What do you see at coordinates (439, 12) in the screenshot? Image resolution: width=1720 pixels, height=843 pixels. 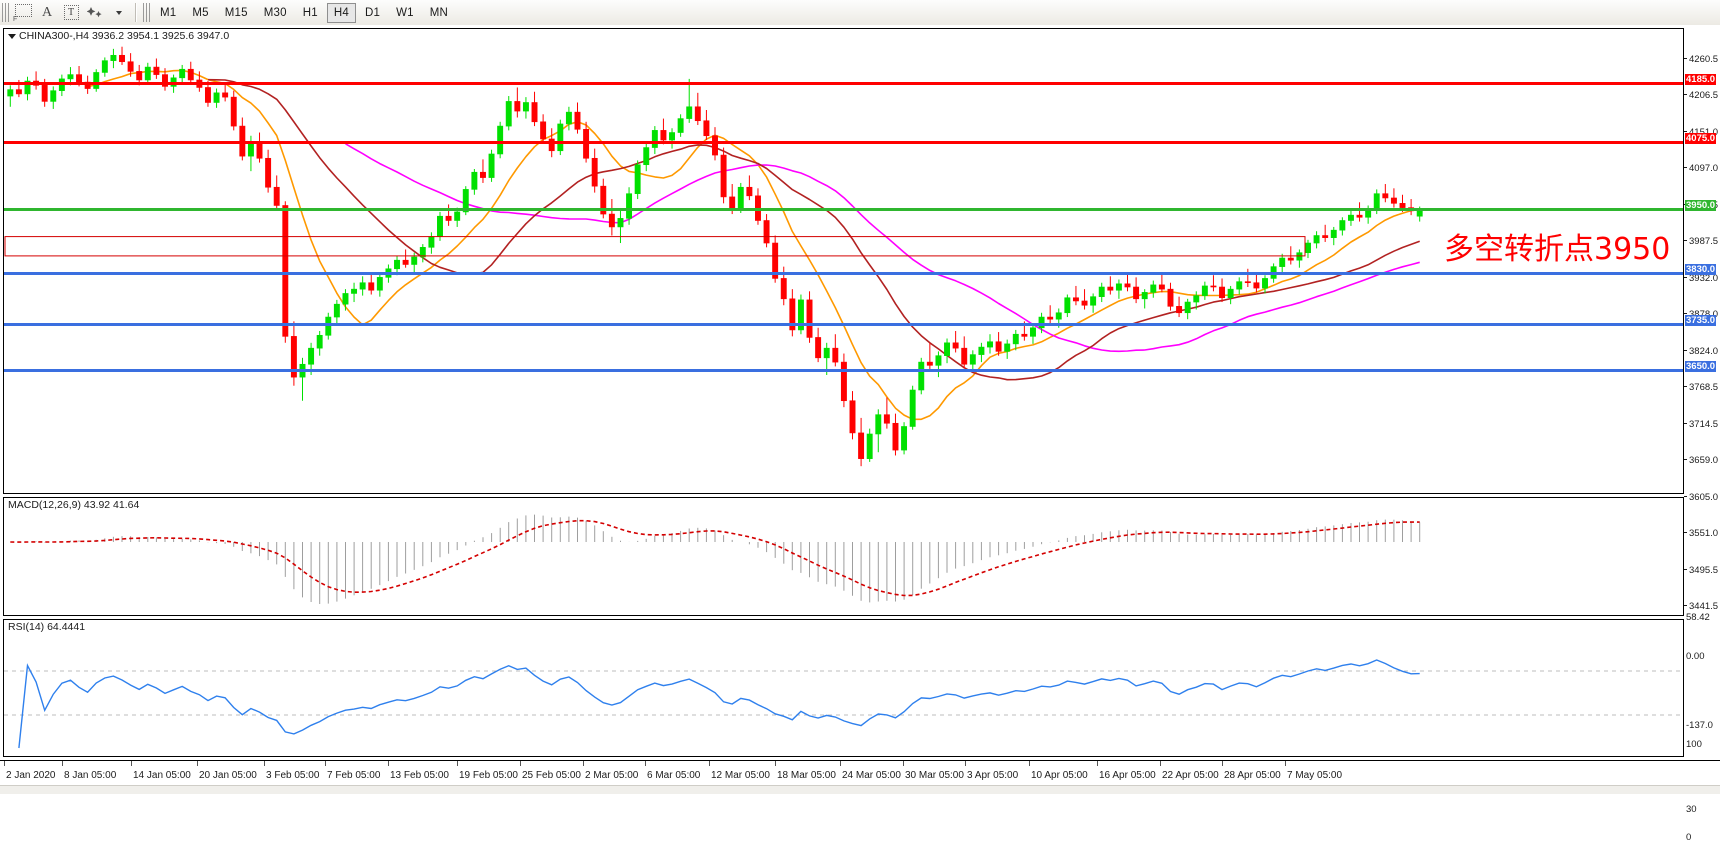 I see `timeframe-mn: MN` at bounding box center [439, 12].